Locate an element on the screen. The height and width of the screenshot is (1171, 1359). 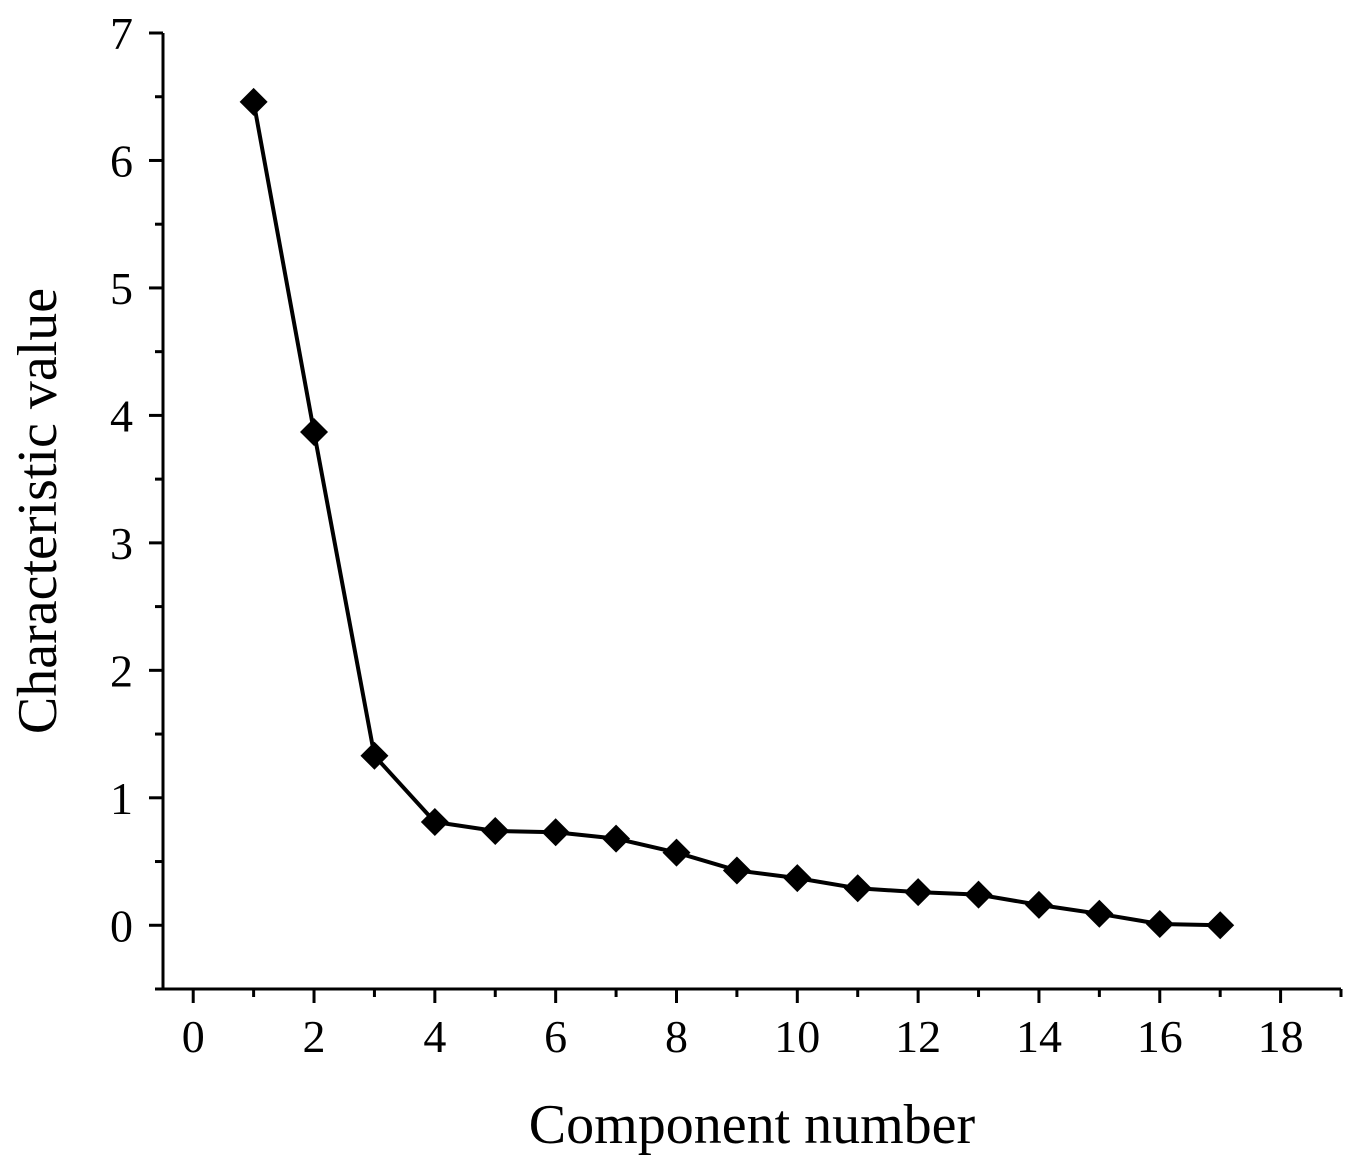
x-tick-label: 10 is located at coordinates (797, 1036).